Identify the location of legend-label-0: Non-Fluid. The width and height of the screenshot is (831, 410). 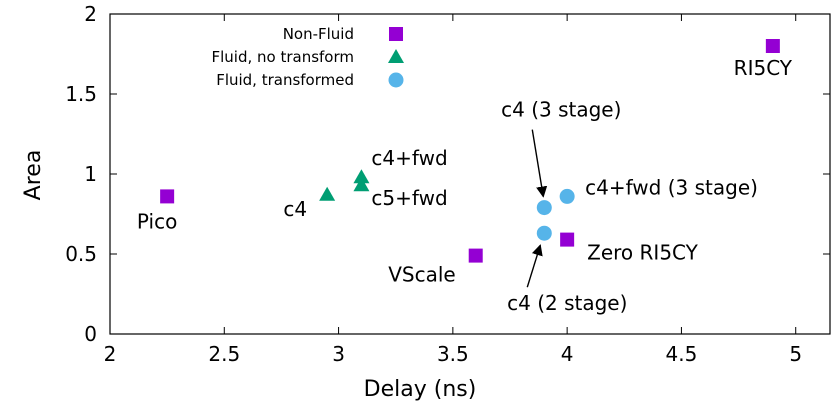
(318, 34).